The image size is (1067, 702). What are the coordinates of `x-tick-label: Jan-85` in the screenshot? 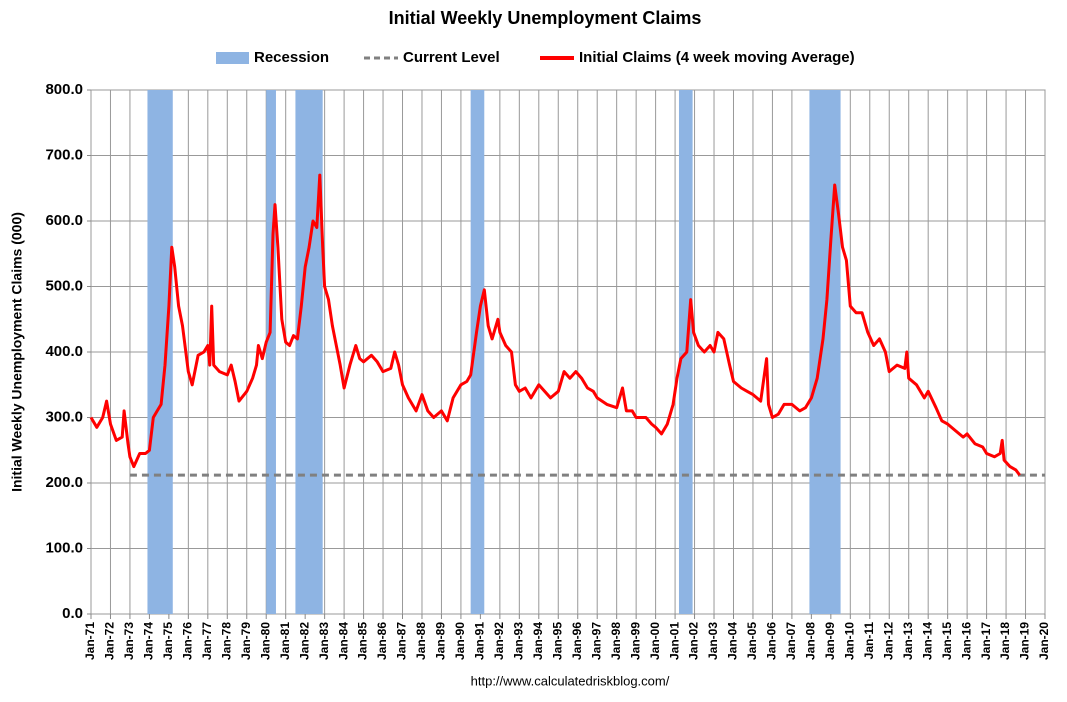 It's located at (363, 641).